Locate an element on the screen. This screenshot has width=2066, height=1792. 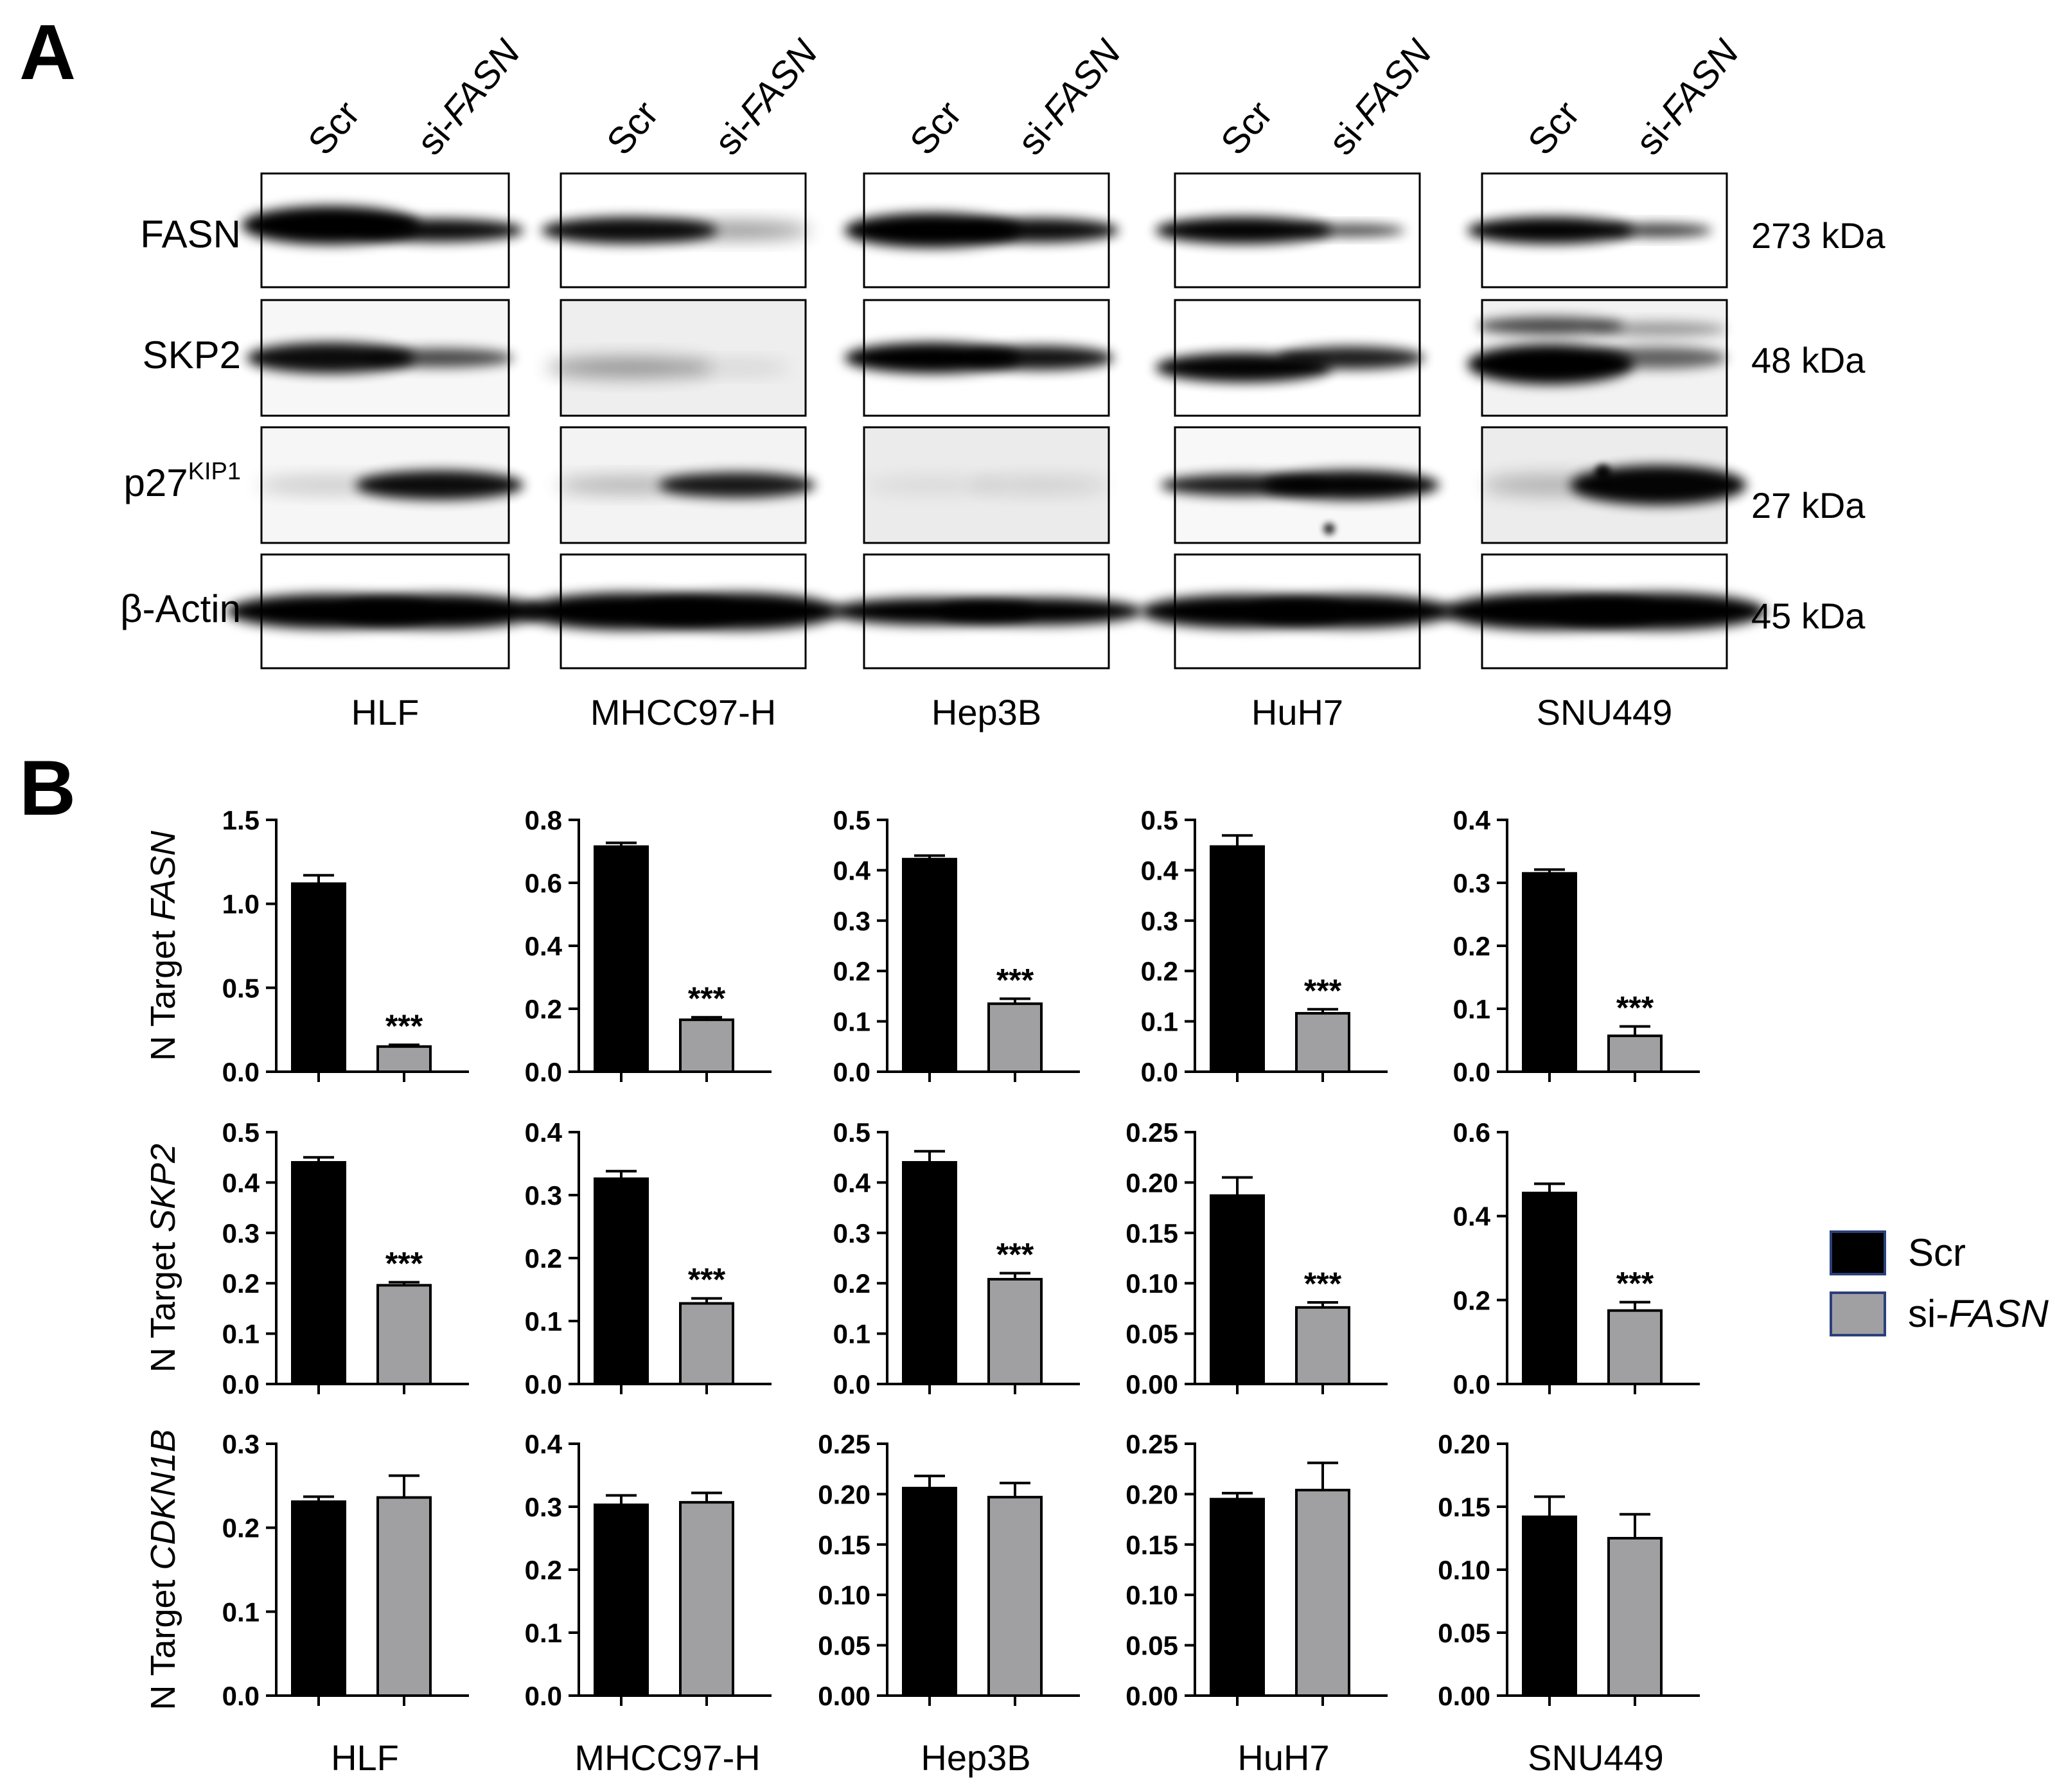
chart-cdkn1b-mhcc97-h: 0.0 0.1 0.2 0.3 0.4 is located at coordinates (648, 1570).